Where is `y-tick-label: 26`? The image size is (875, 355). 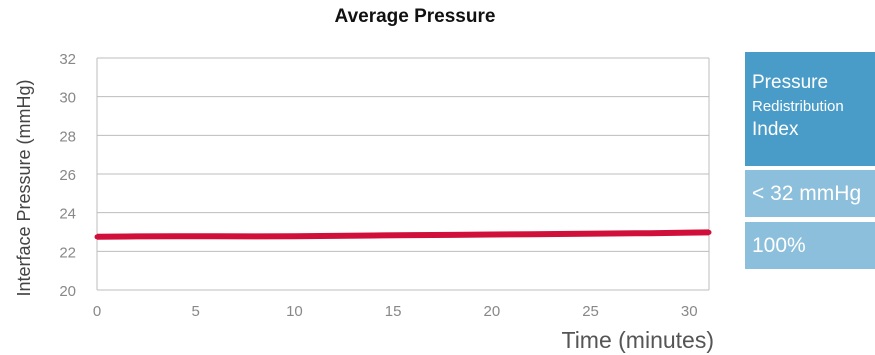 y-tick-label: 26 is located at coordinates (67, 175).